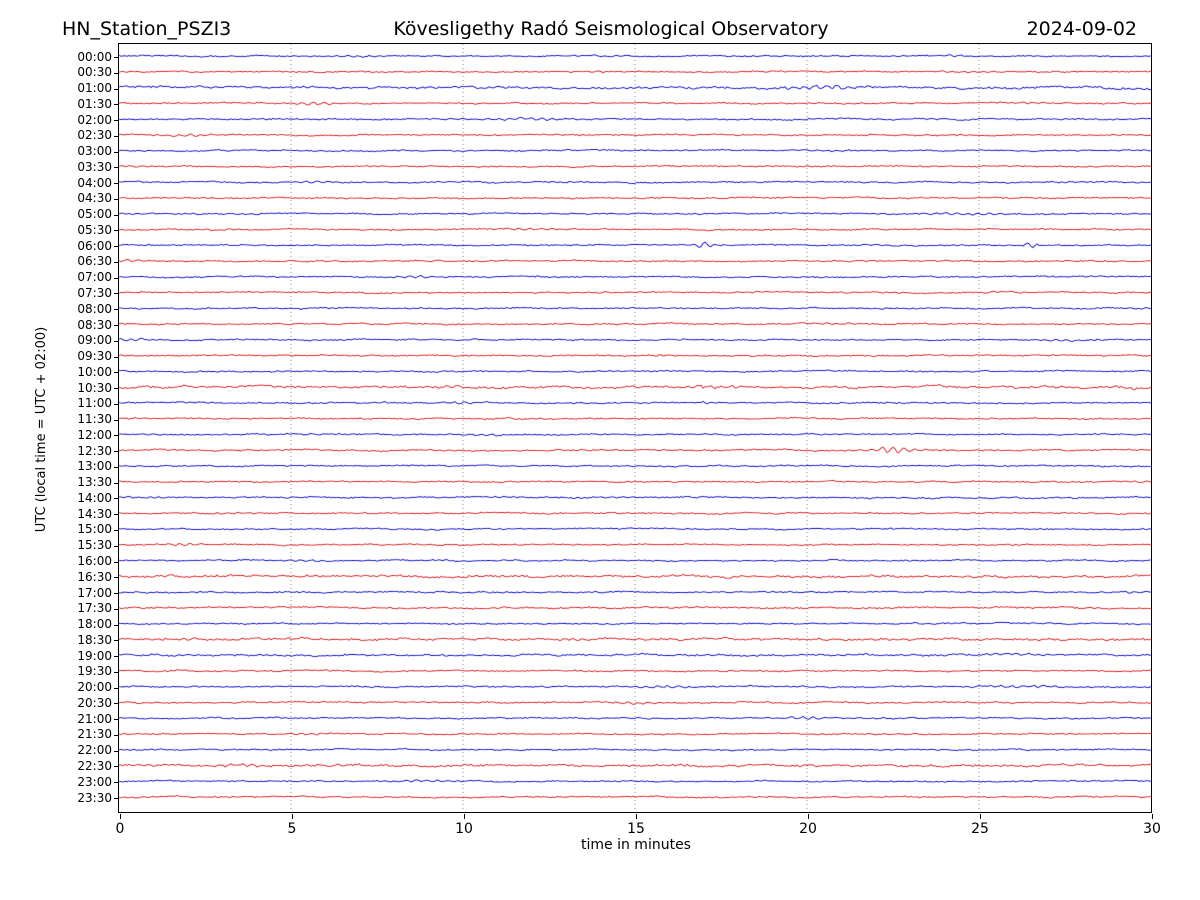 The image size is (1200, 900). What do you see at coordinates (94, 671) in the screenshot?
I see `y-tick-label: 19:30` at bounding box center [94, 671].